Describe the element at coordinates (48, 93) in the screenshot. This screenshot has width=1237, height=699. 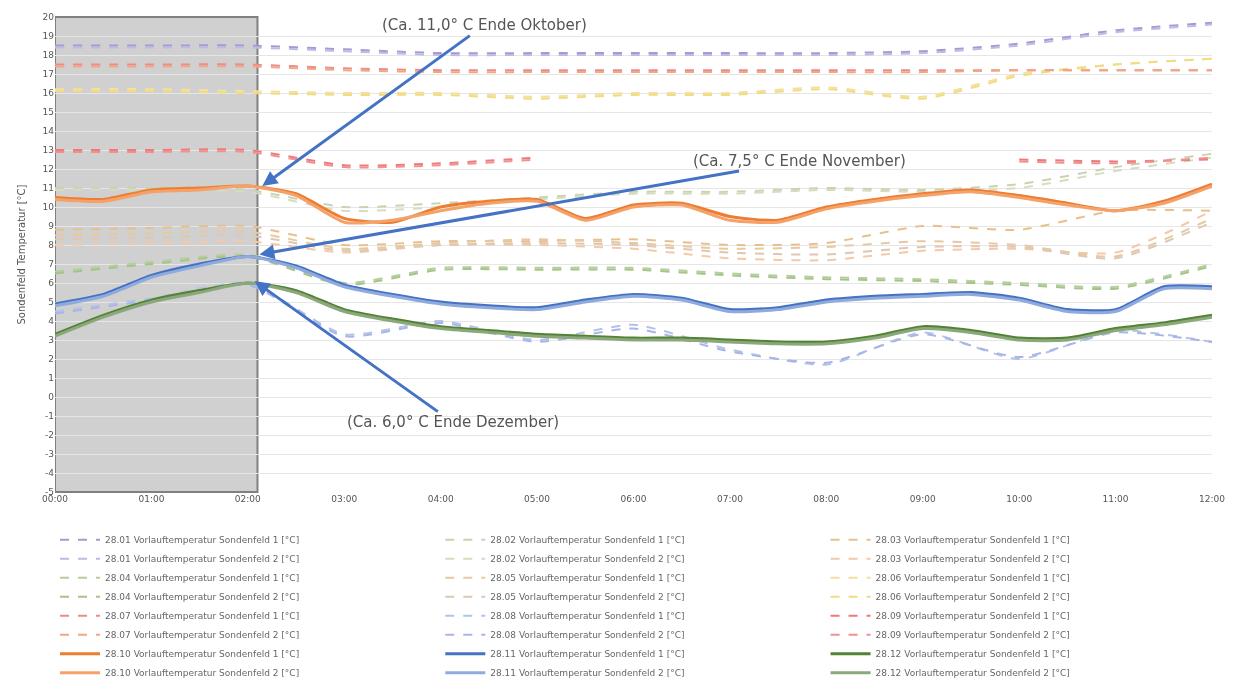
I see `y-tick-label: 16` at that location.